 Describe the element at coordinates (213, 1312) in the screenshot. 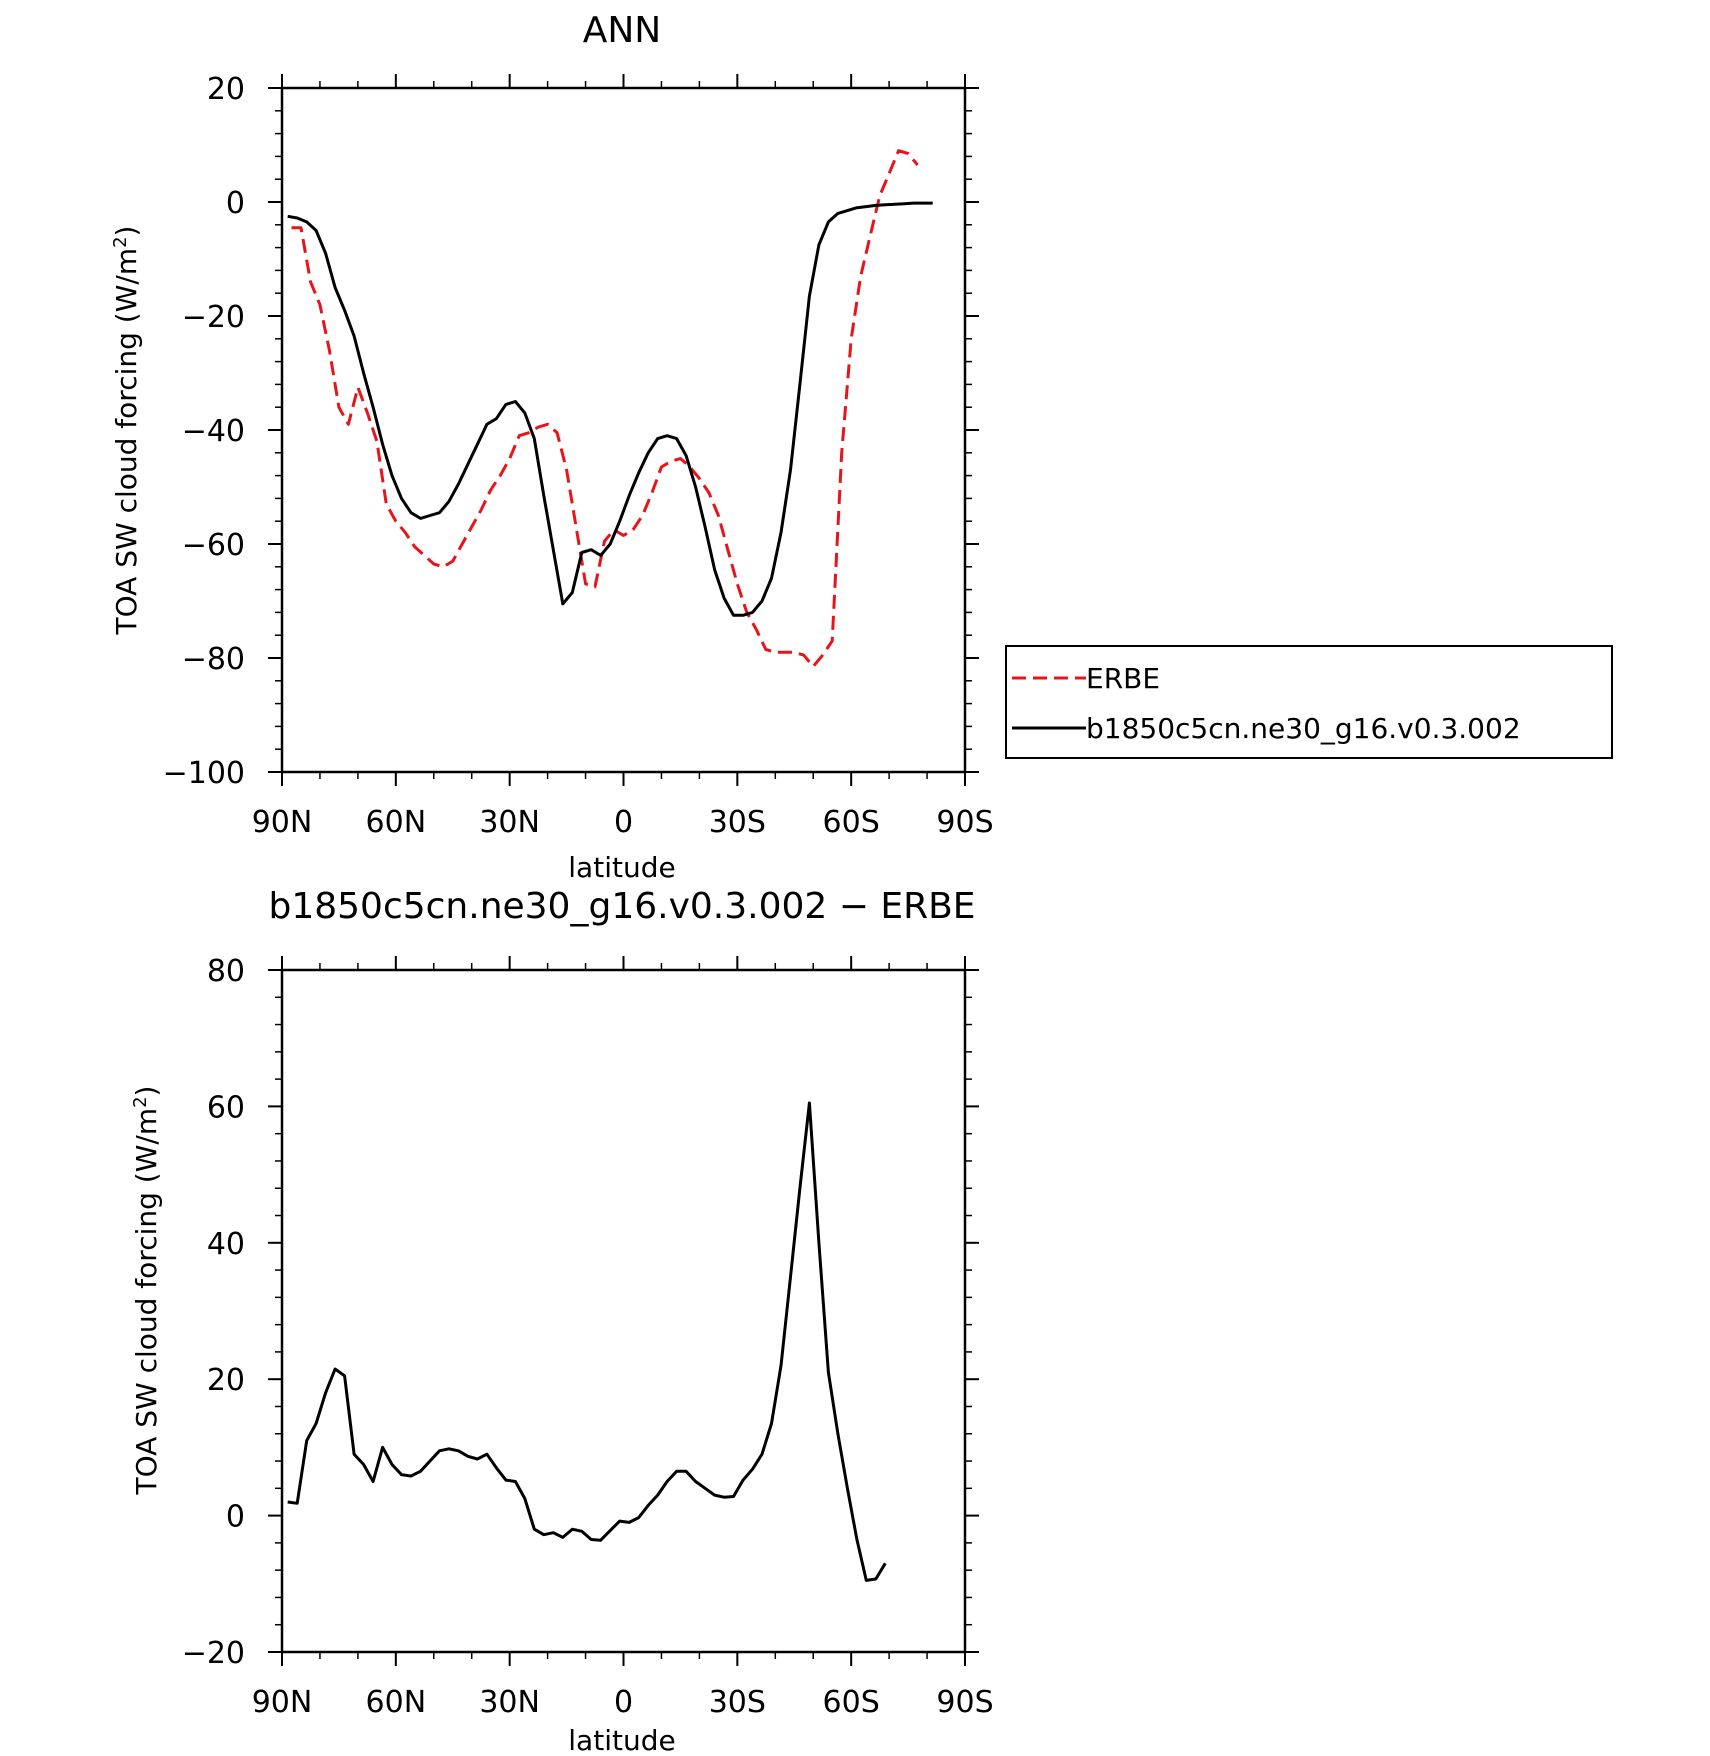

I see `y-tick-labels: 80 60 40 20 0 −20` at that location.